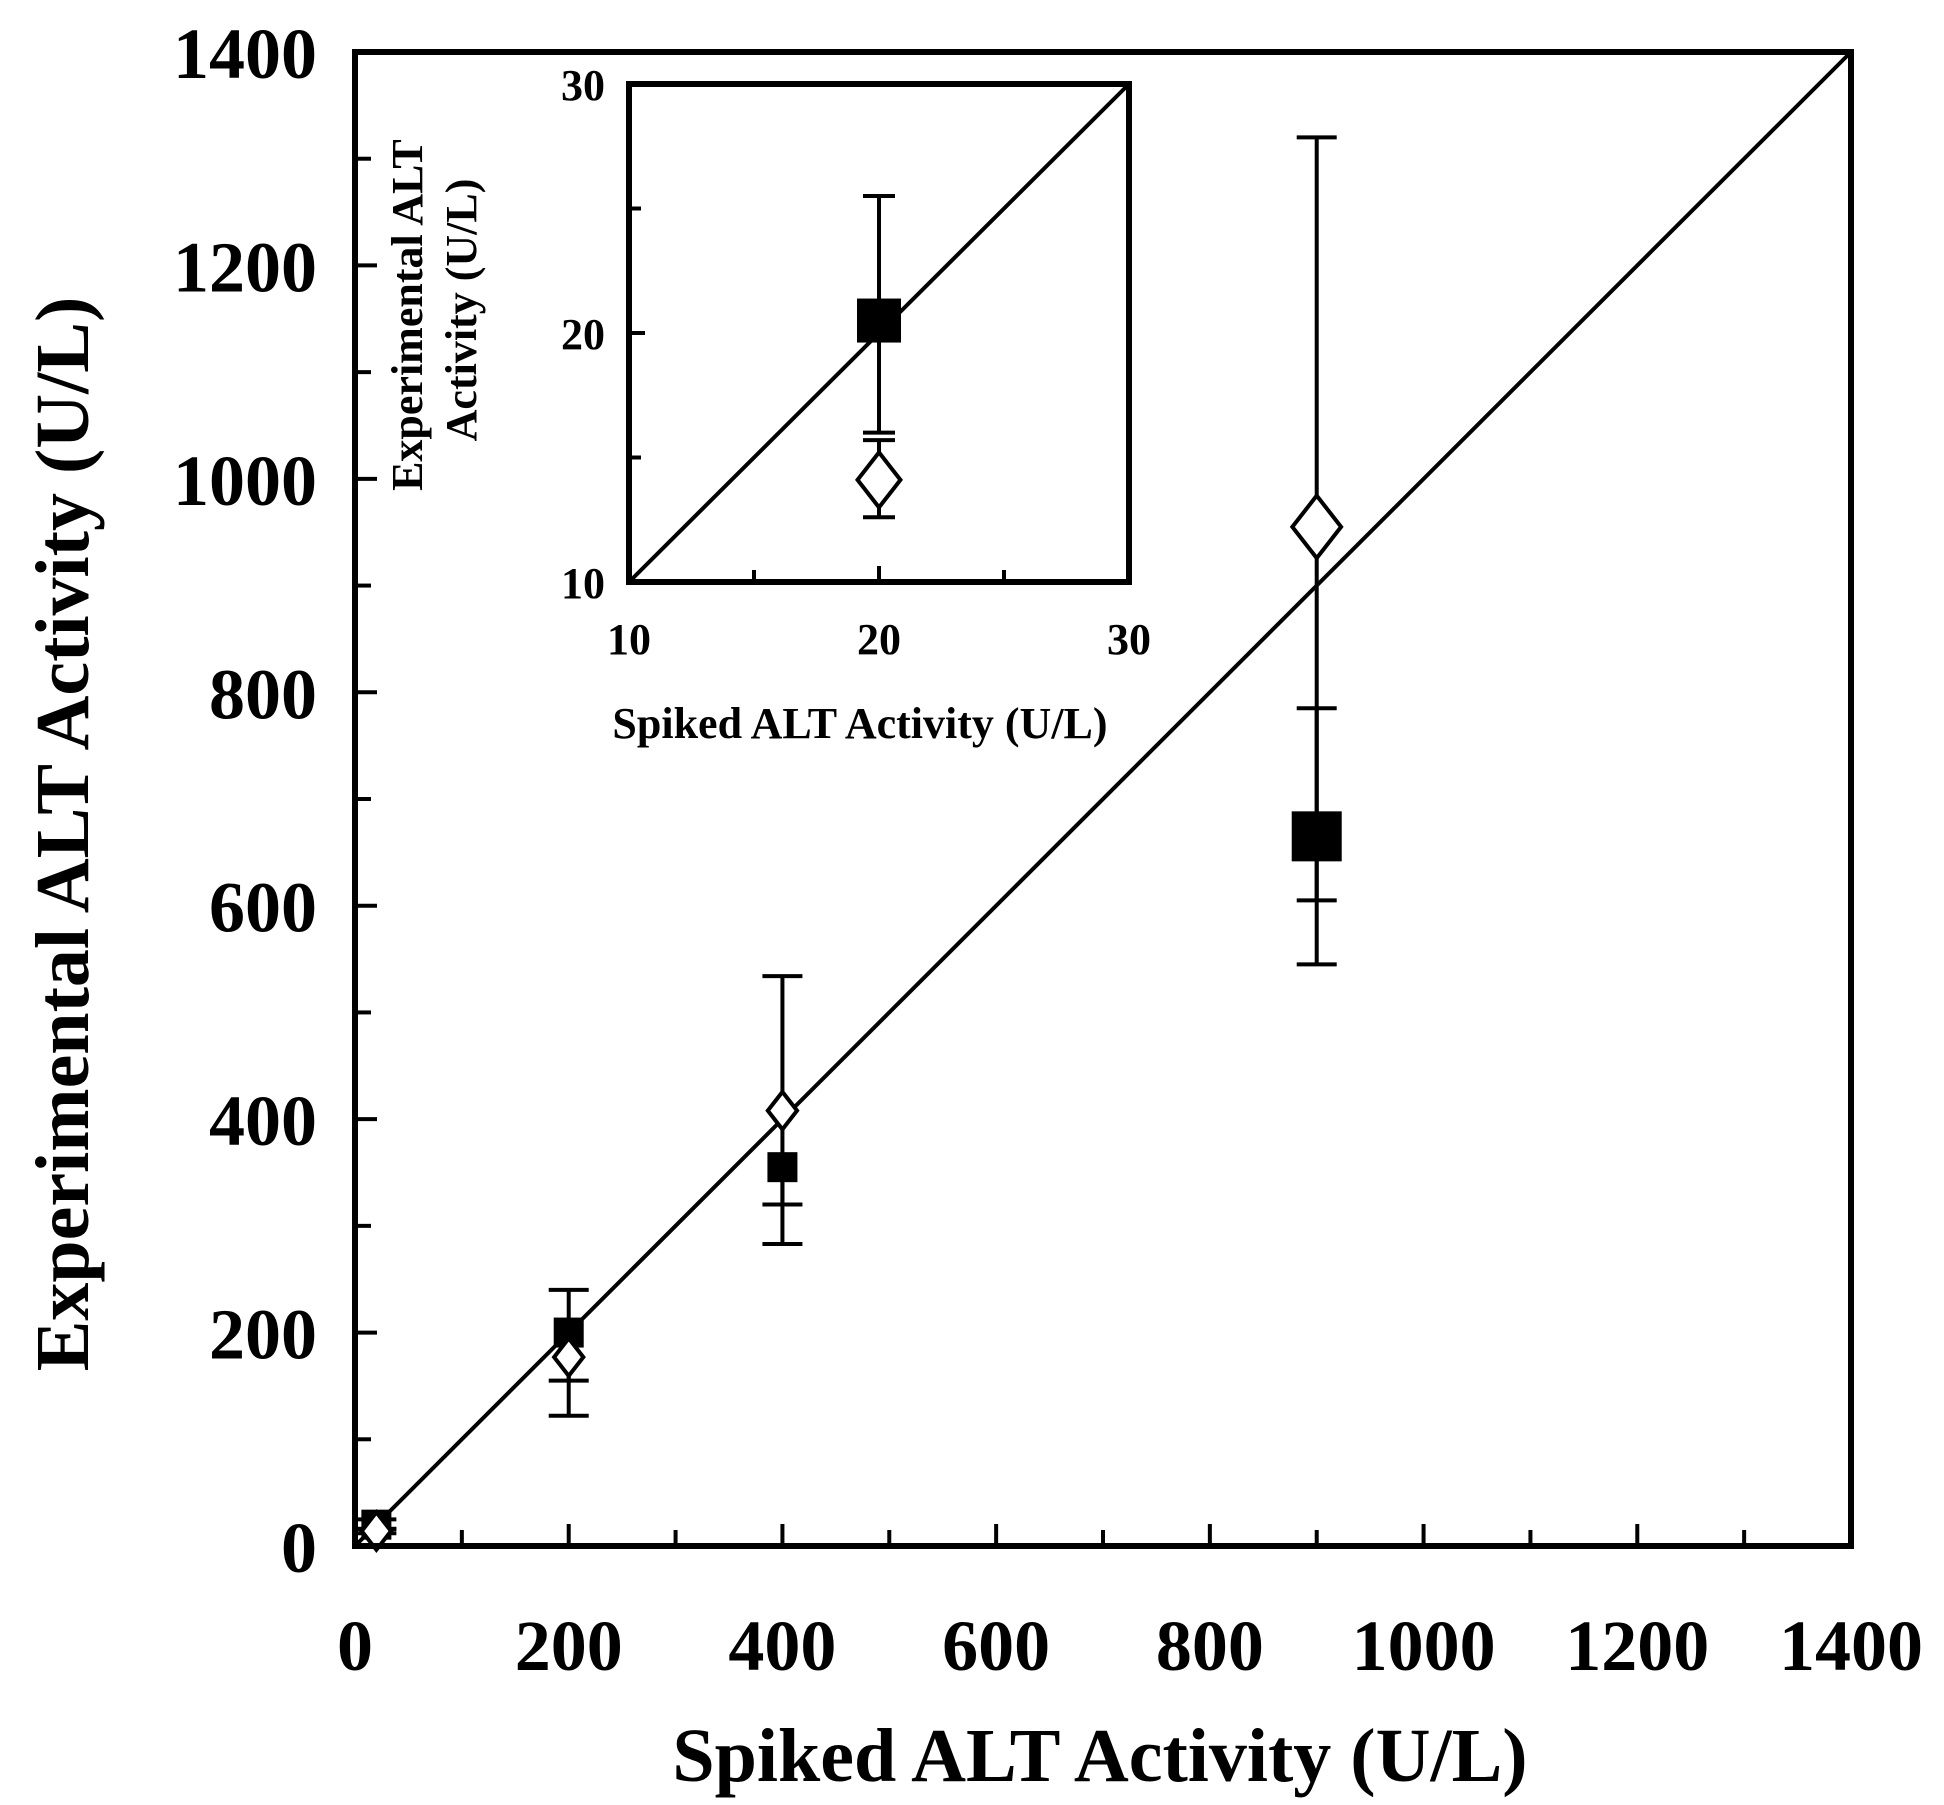 Image resolution: width=1944 pixels, height=1805 pixels. I want to click on main-x-axis-label: Spiked ALT Activity (U/L), so click(1099, 1756).